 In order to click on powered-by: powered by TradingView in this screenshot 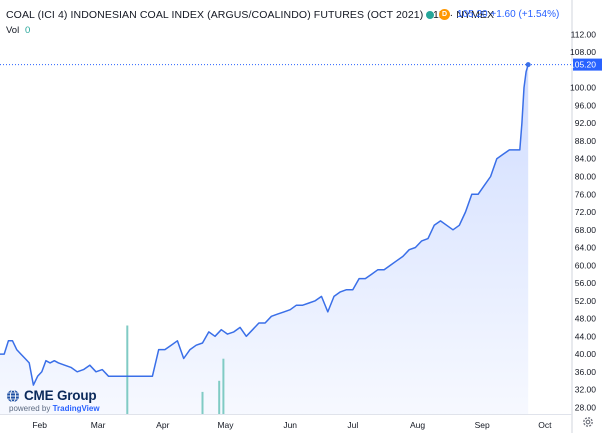, I will do `click(54, 408)`.